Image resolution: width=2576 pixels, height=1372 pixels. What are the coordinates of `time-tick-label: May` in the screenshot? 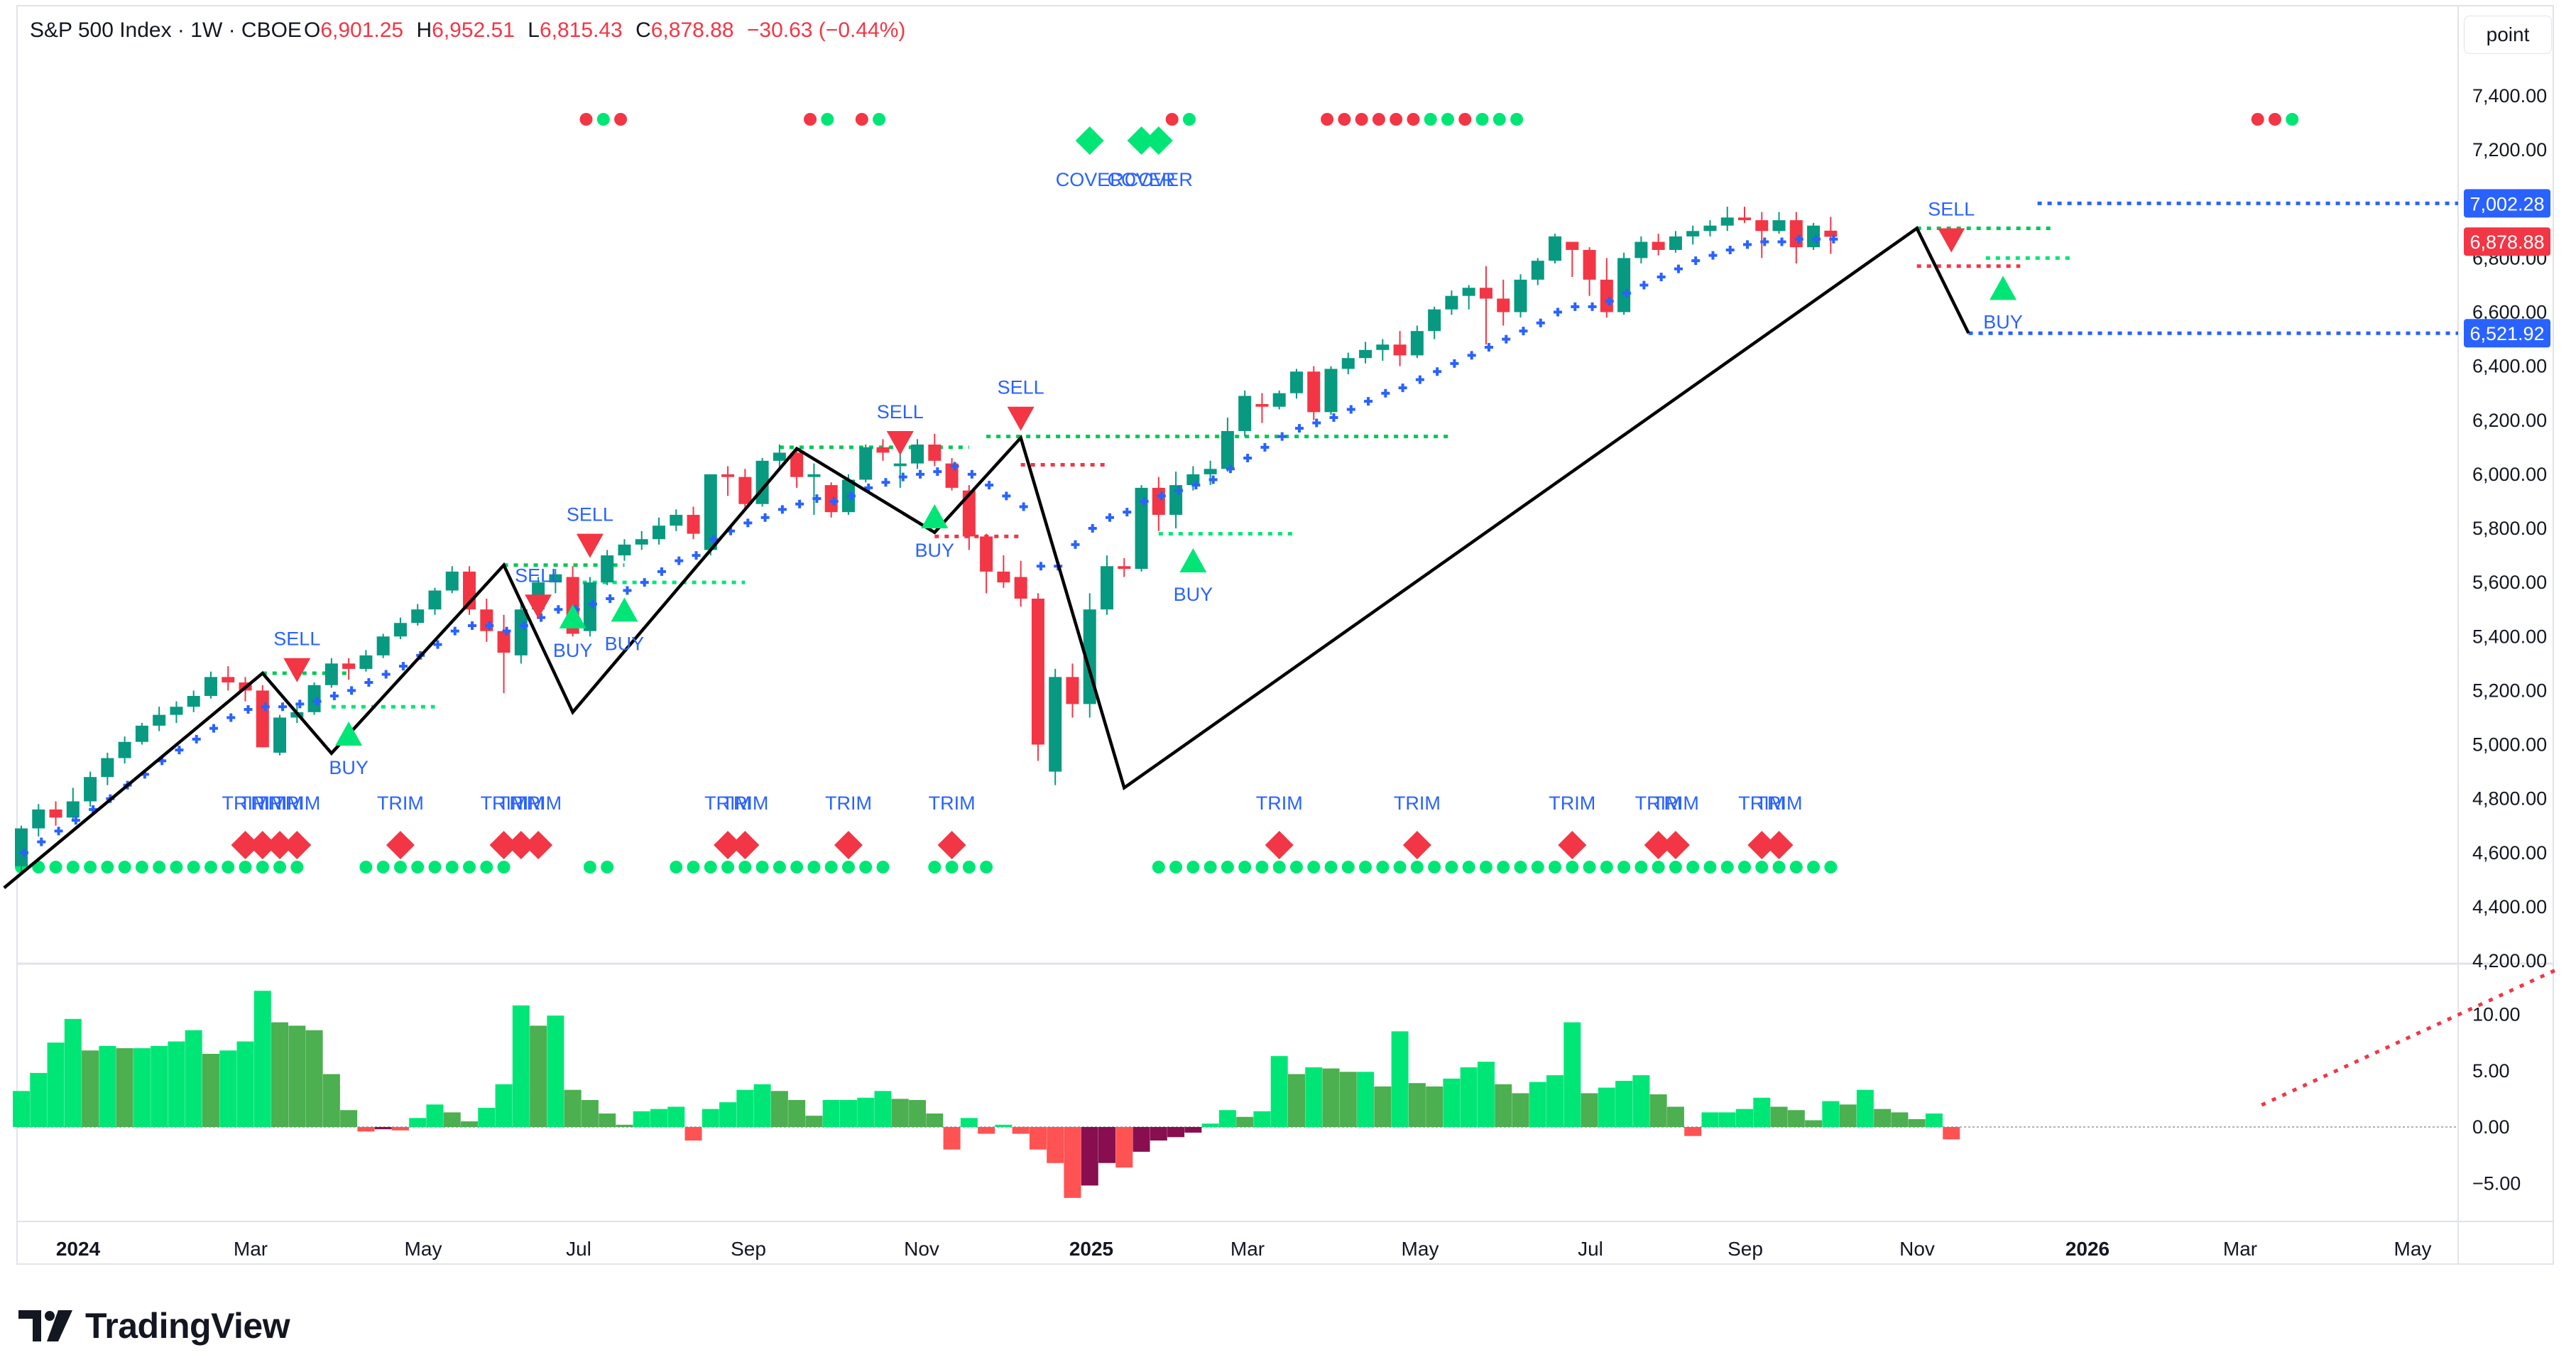 It's located at (1420, 1249).